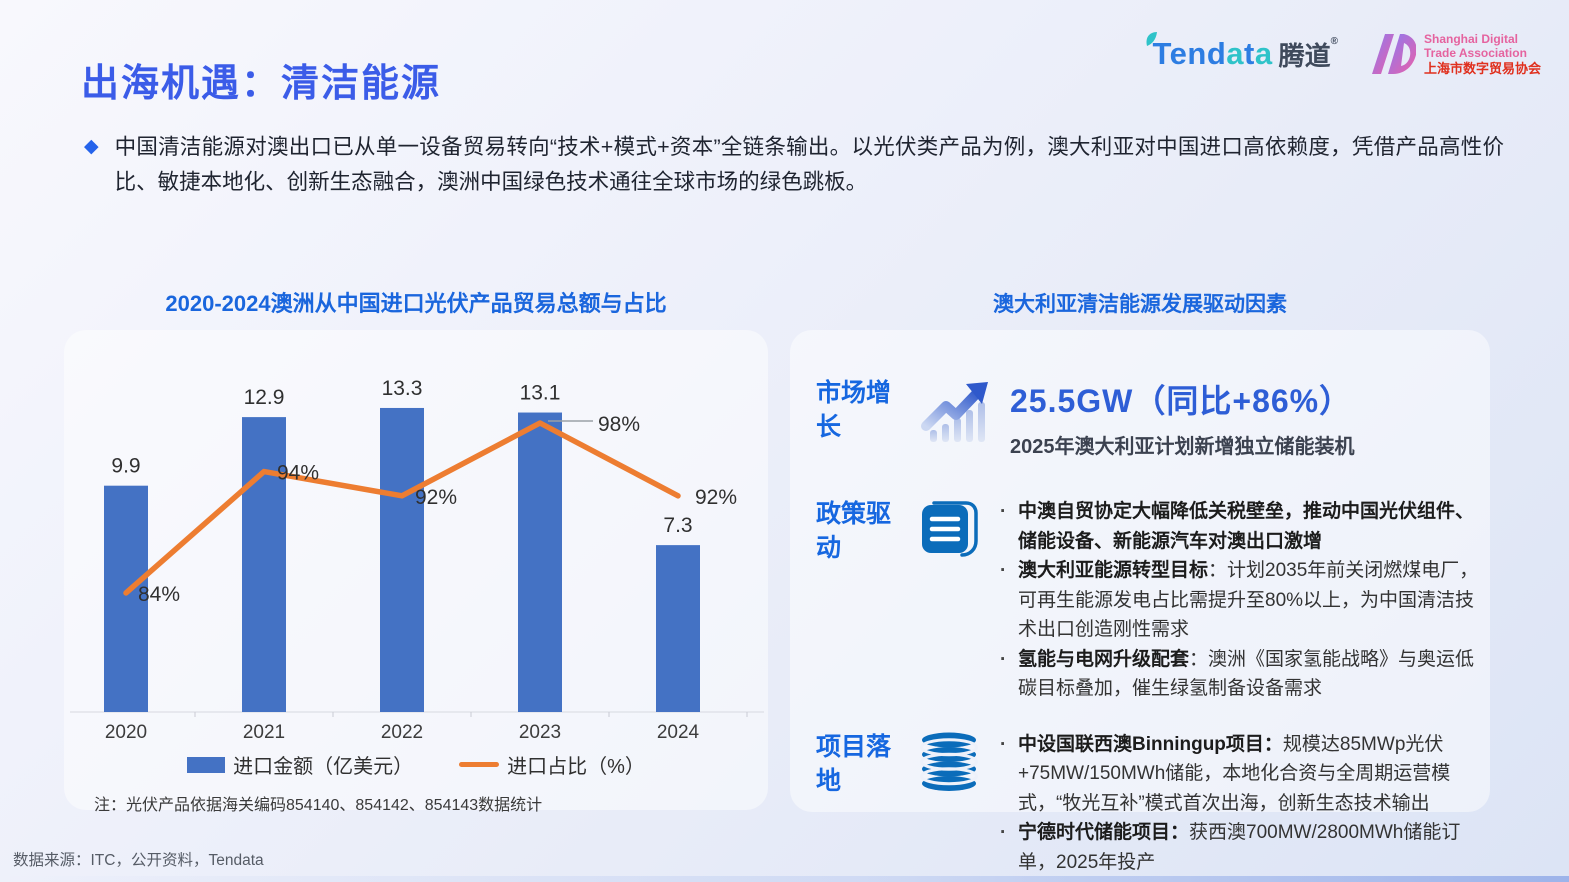 The image size is (1569, 882). Describe the element at coordinates (854, 410) in the screenshot. I see `market-growth-label: 市场增长` at that location.